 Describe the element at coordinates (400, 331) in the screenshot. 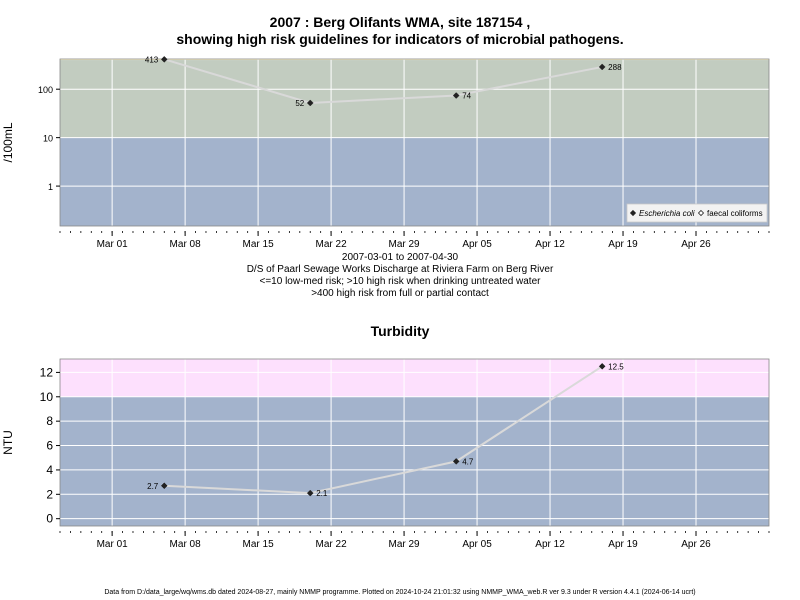

I see `turbidity-title: Turbidity` at that location.